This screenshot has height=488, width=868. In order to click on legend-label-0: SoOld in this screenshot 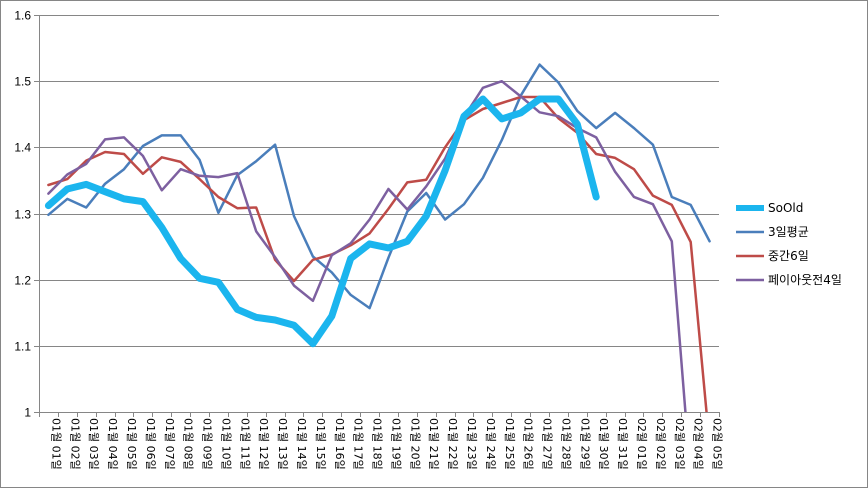, I will do `click(785, 208)`.